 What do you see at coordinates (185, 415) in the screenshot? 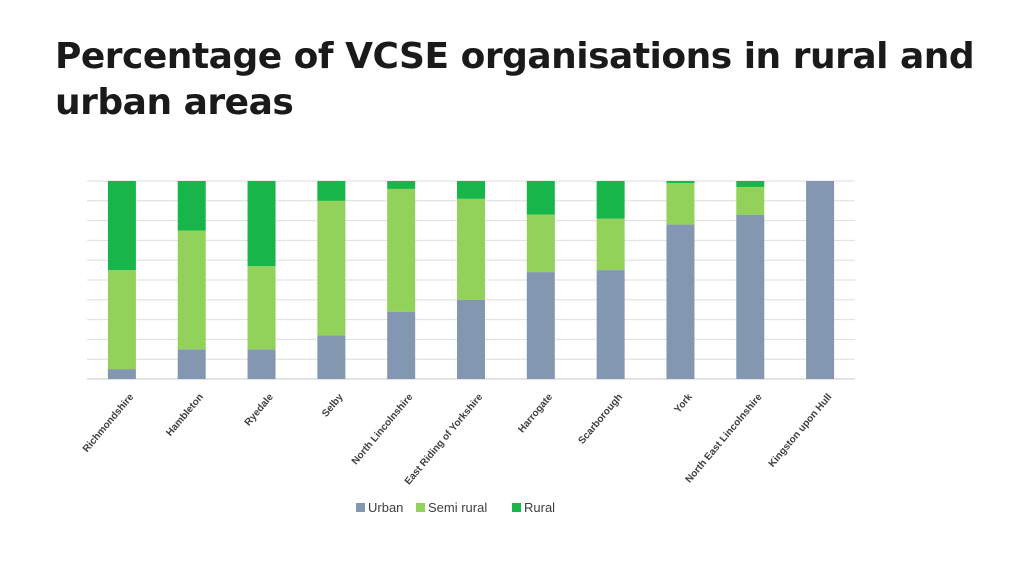
I see `x-tick-label: Hambleton` at bounding box center [185, 415].